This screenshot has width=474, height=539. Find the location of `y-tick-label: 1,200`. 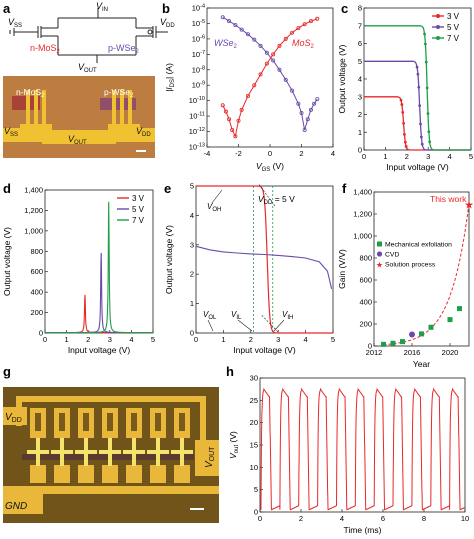

y-tick-label: 1,200 is located at coordinates (362, 214).